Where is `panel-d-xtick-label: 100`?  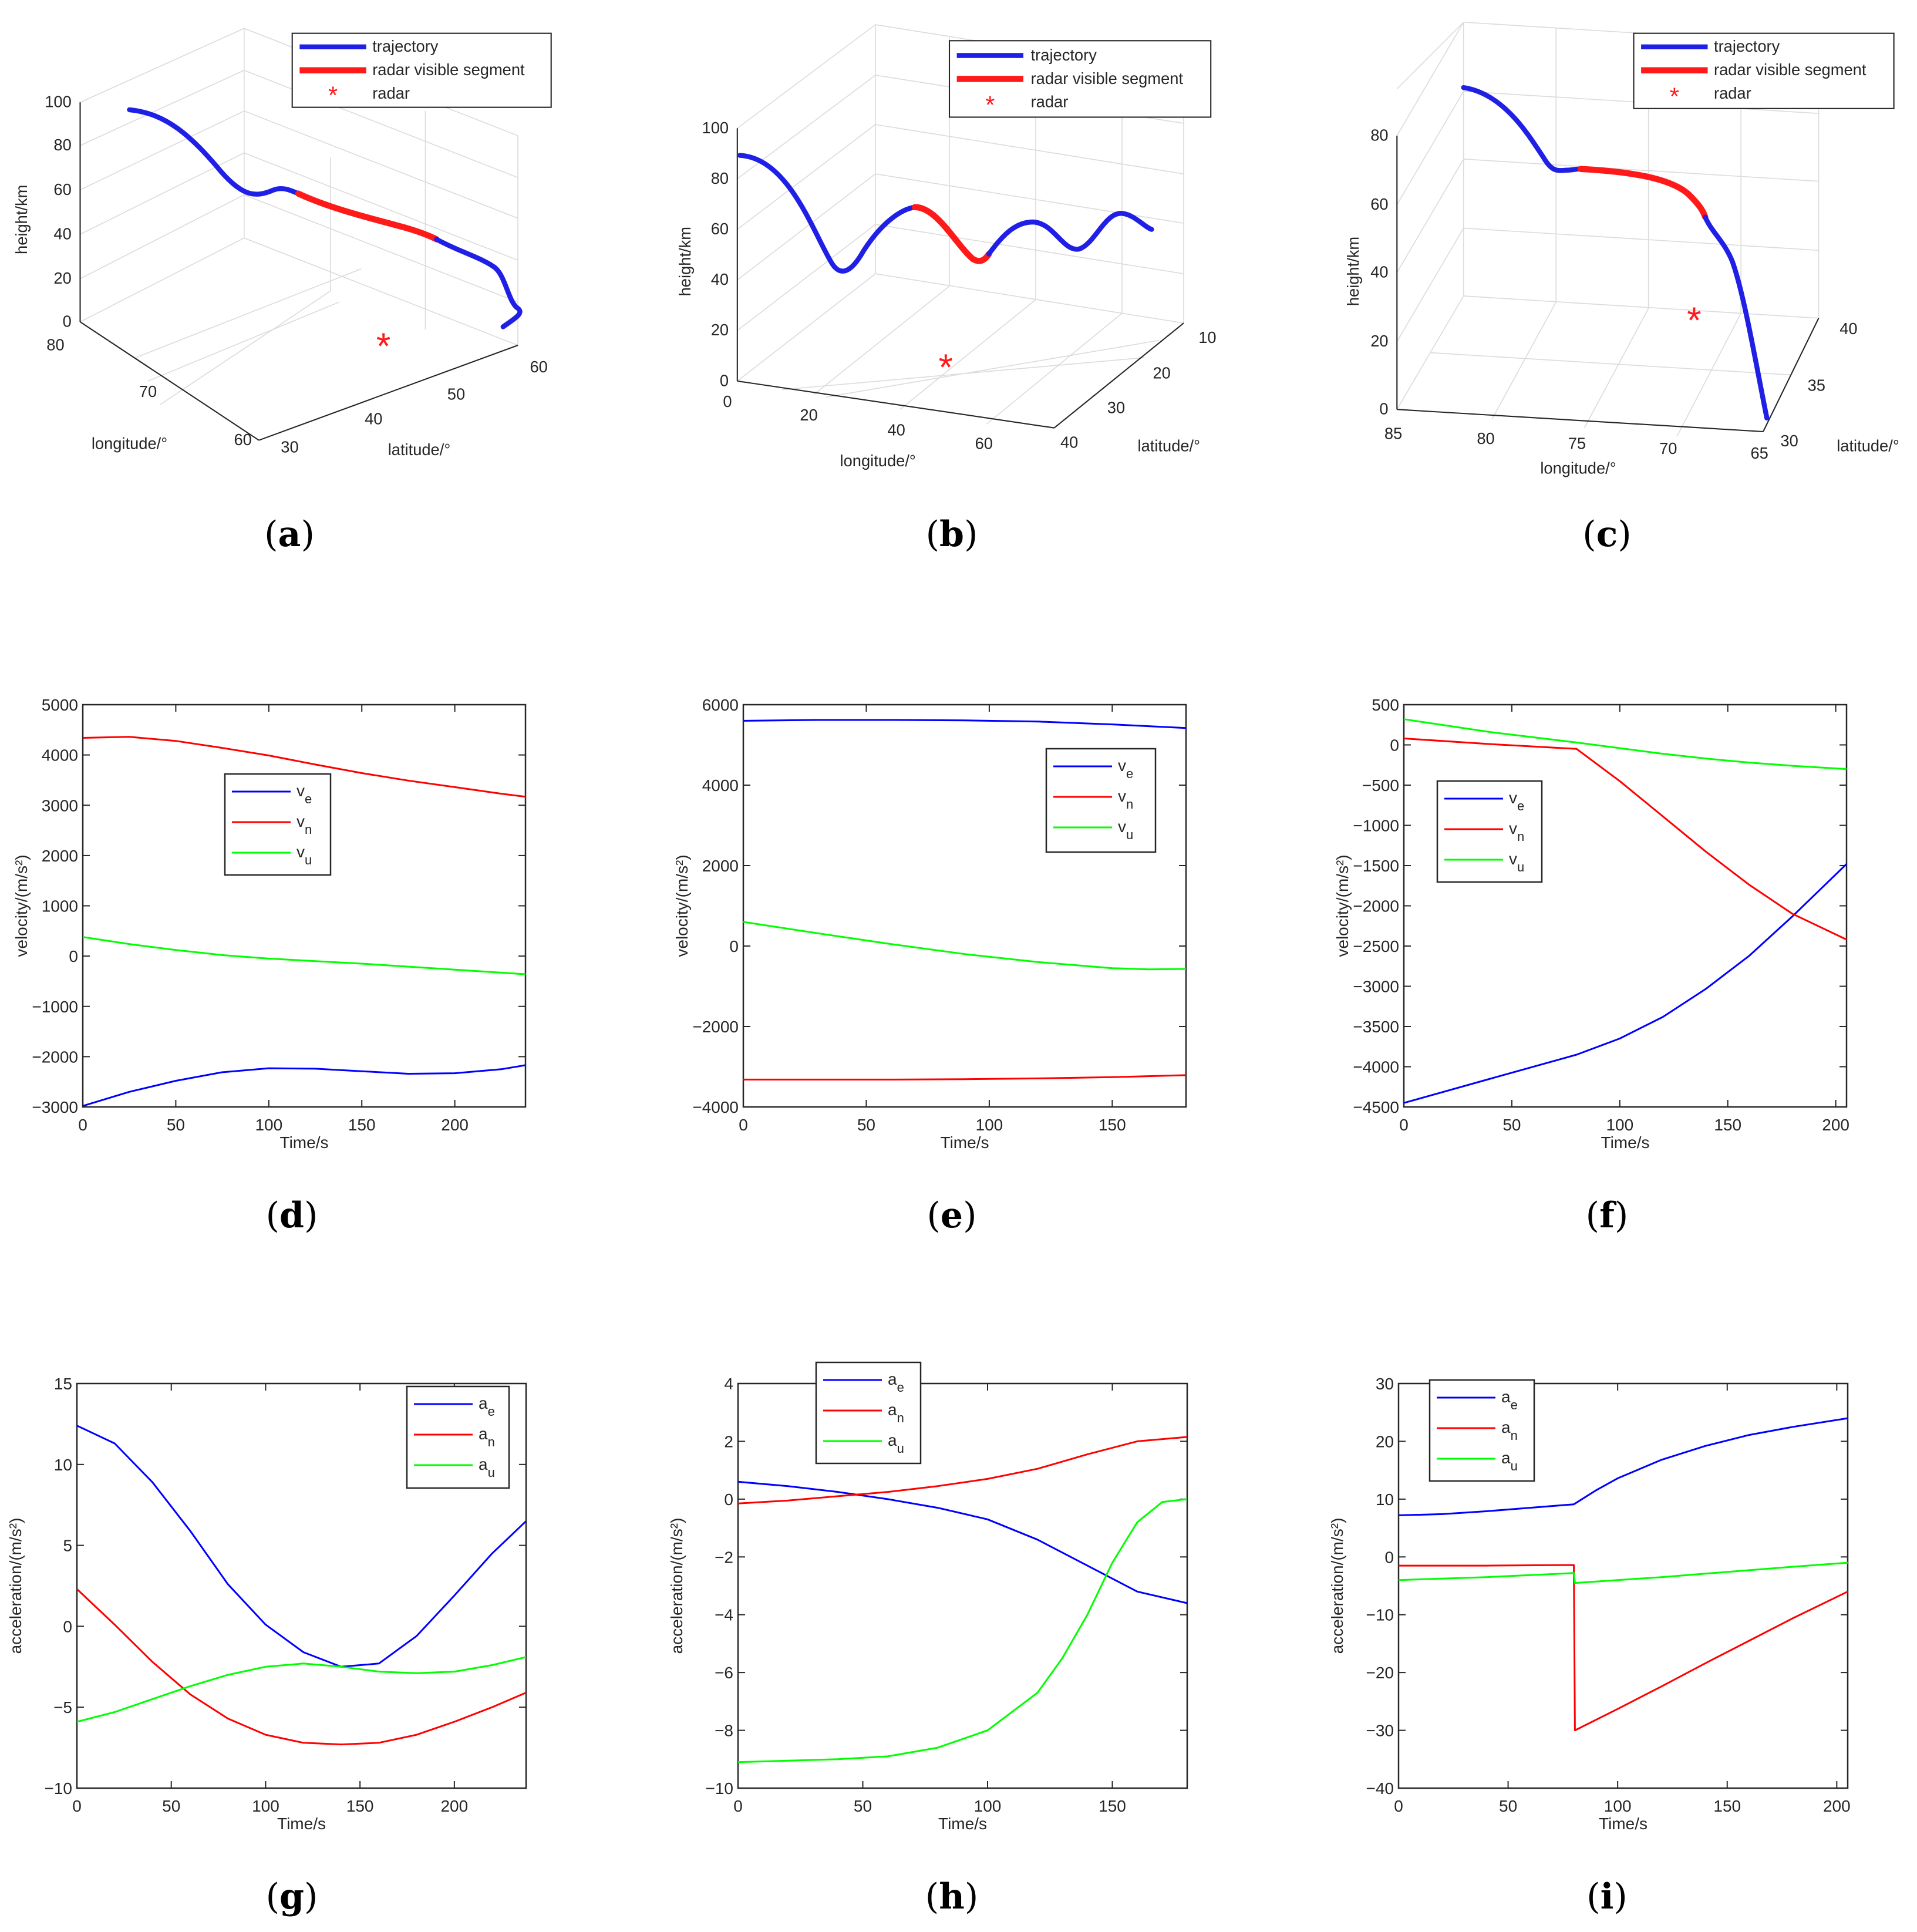 panel-d-xtick-label: 100 is located at coordinates (268, 1125).